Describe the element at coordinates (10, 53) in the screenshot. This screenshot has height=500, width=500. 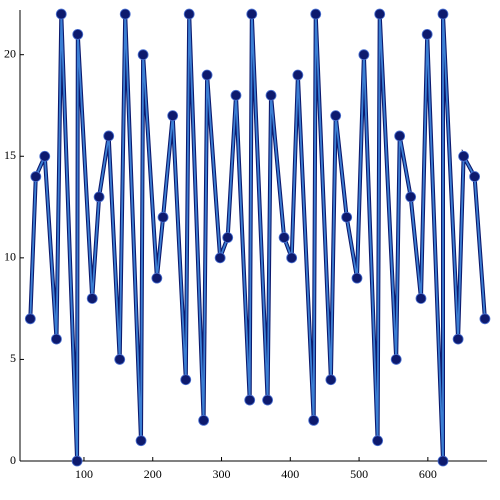
I see `y-tick-label: 20` at that location.